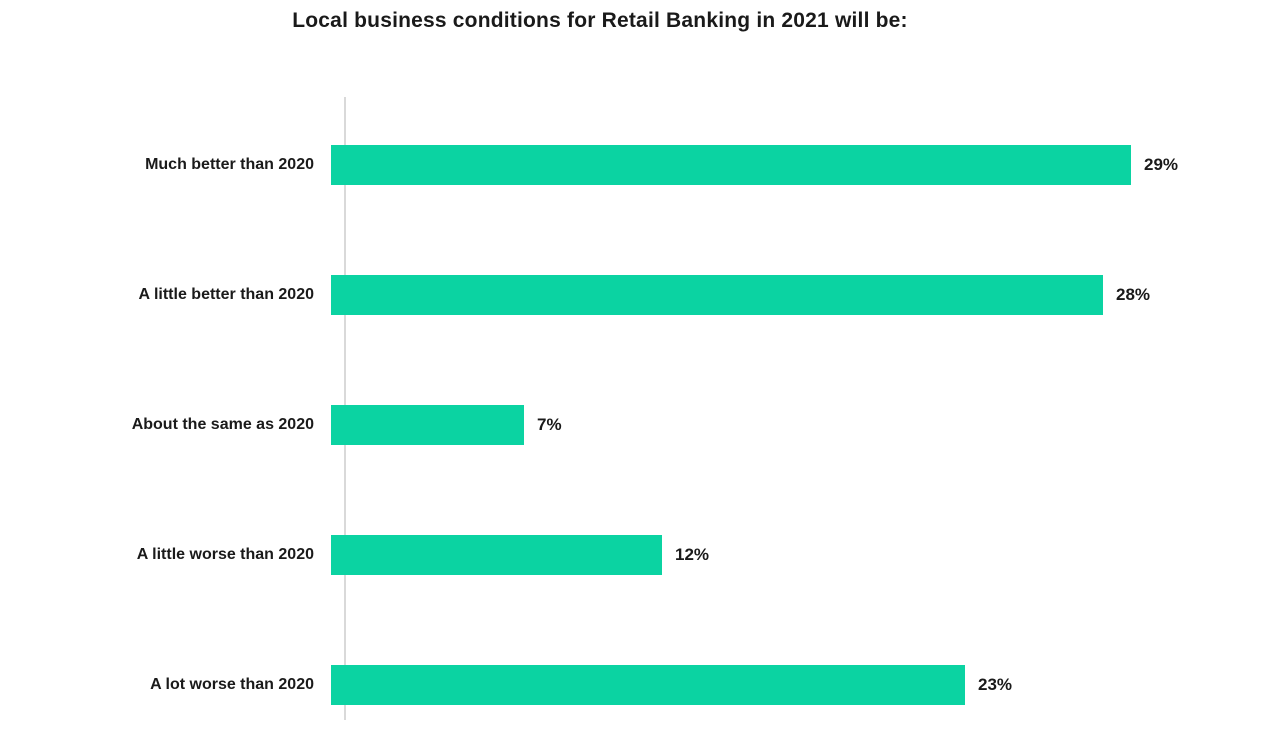  Describe the element at coordinates (805, 425) in the screenshot. I see `bar-area: 7%` at that location.